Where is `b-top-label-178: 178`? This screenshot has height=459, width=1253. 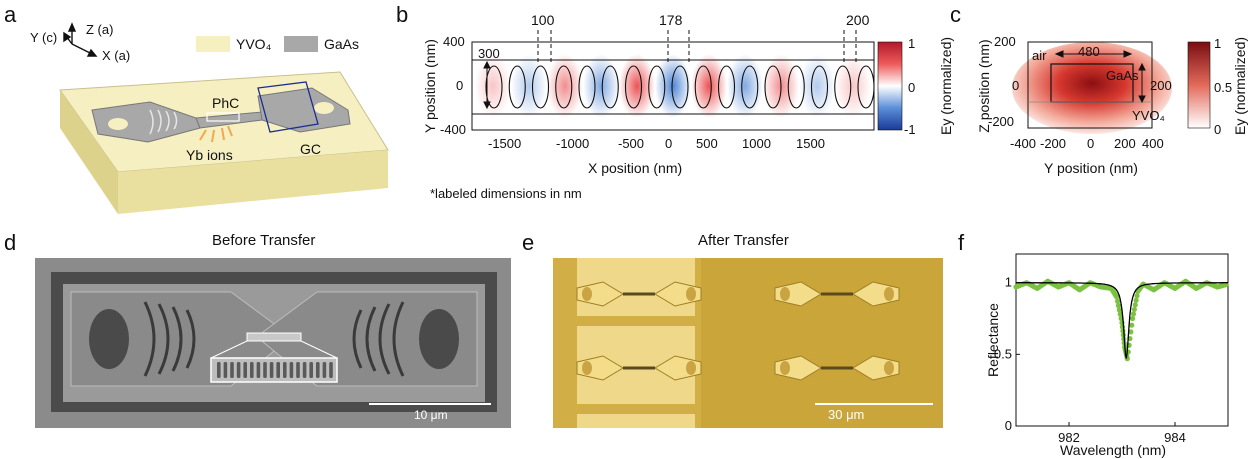
b-top-label-178: 178 is located at coordinates (671, 20).